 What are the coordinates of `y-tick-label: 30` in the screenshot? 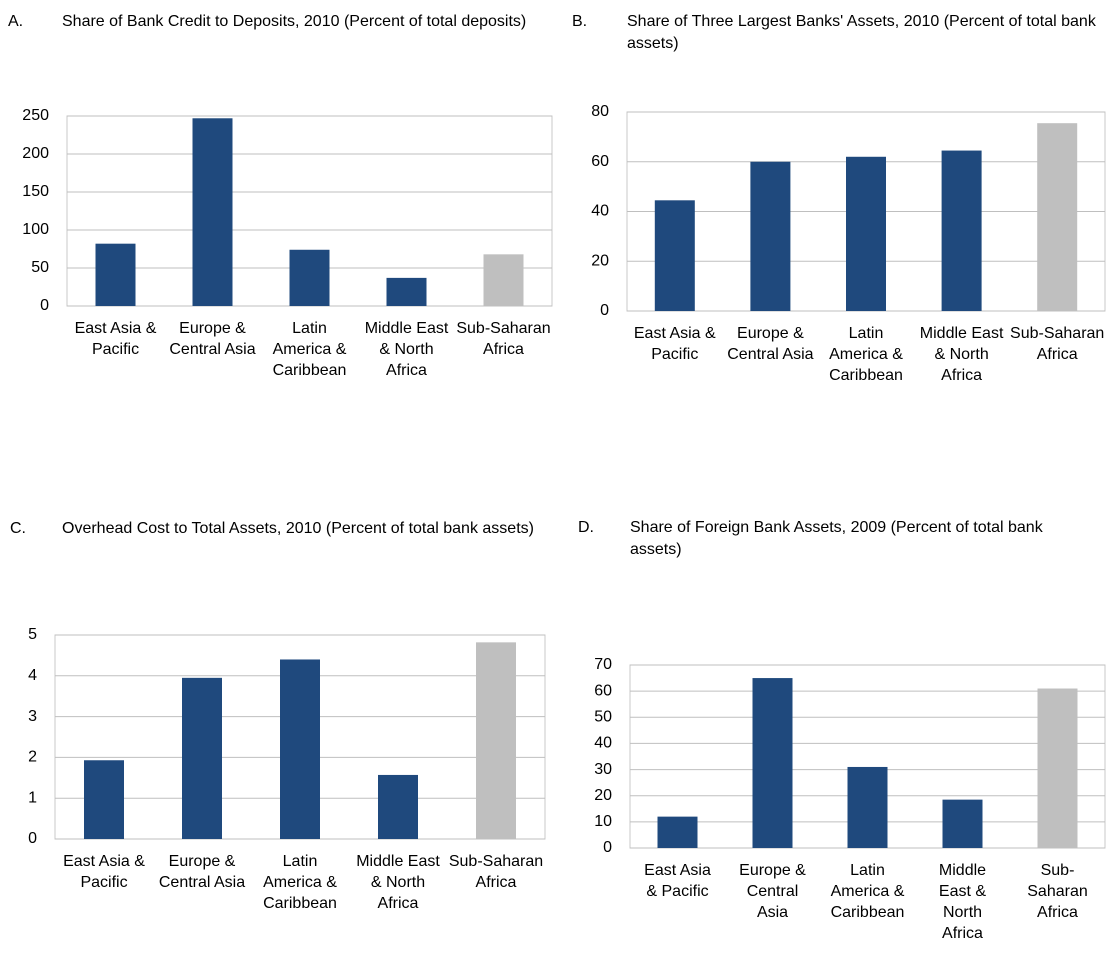 It's located at (603, 769).